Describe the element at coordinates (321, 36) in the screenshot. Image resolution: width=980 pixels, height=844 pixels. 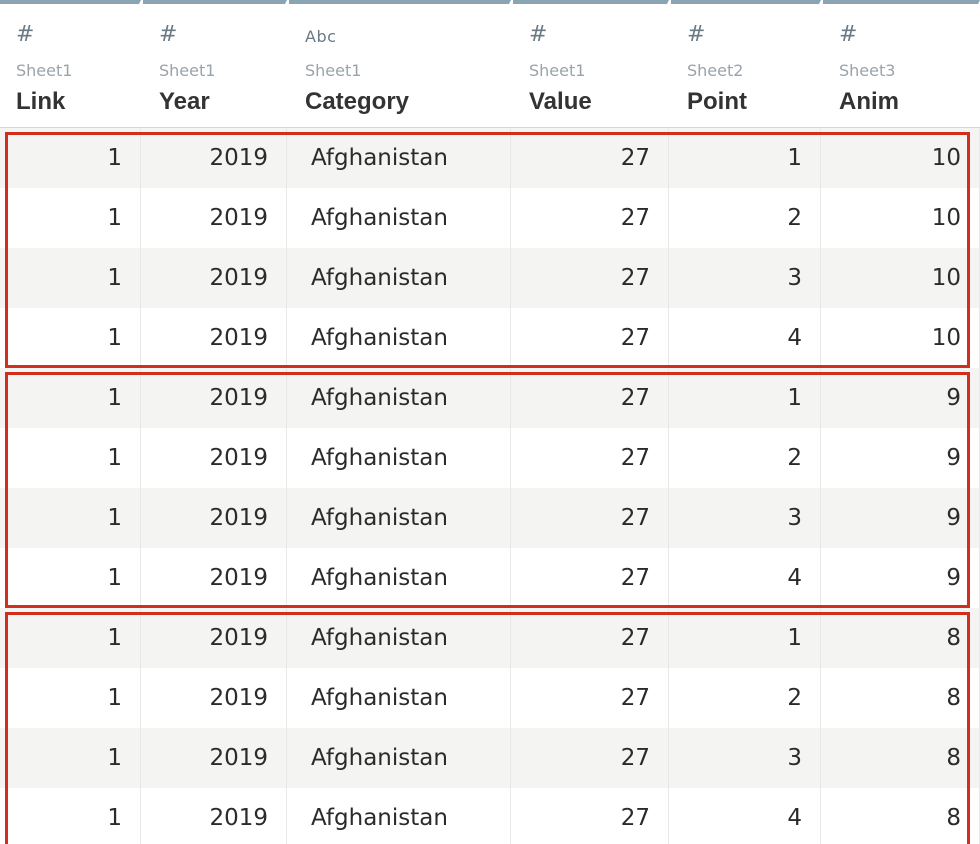
I see `string-type-icon: Abc` at that location.